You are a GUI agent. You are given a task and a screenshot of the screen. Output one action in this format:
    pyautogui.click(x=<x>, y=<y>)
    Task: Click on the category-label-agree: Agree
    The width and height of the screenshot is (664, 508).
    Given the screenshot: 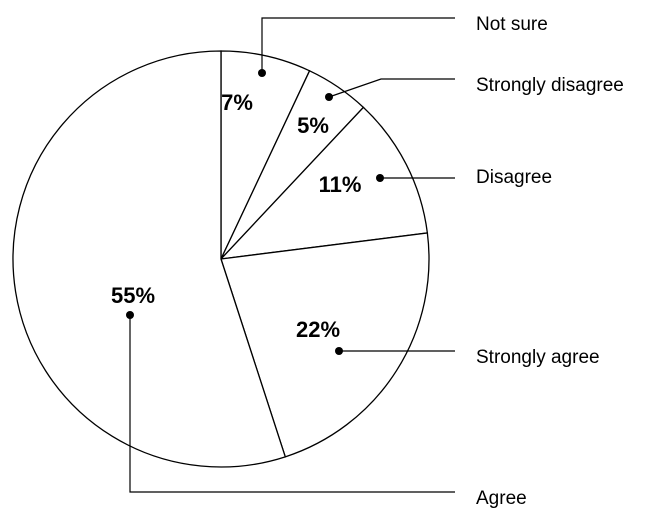 What is the action you would take?
    pyautogui.click(x=501, y=498)
    